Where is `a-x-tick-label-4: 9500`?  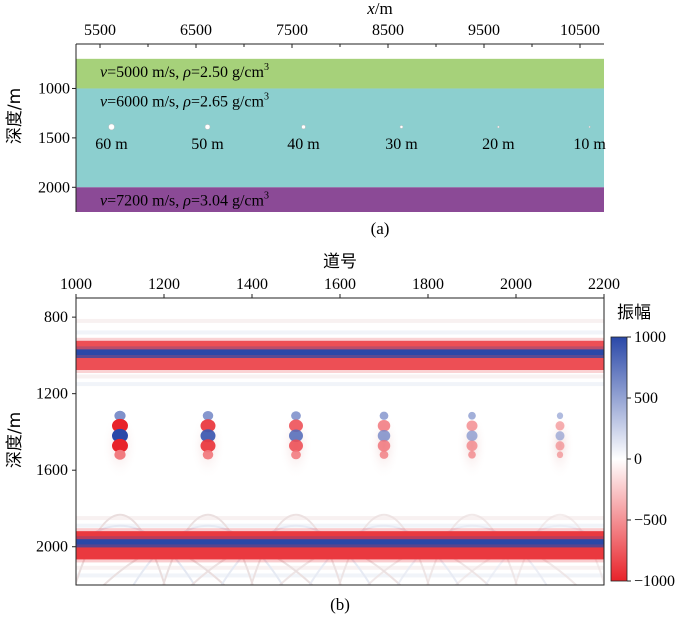
a-x-tick-label-4: 9500 is located at coordinates (484, 30).